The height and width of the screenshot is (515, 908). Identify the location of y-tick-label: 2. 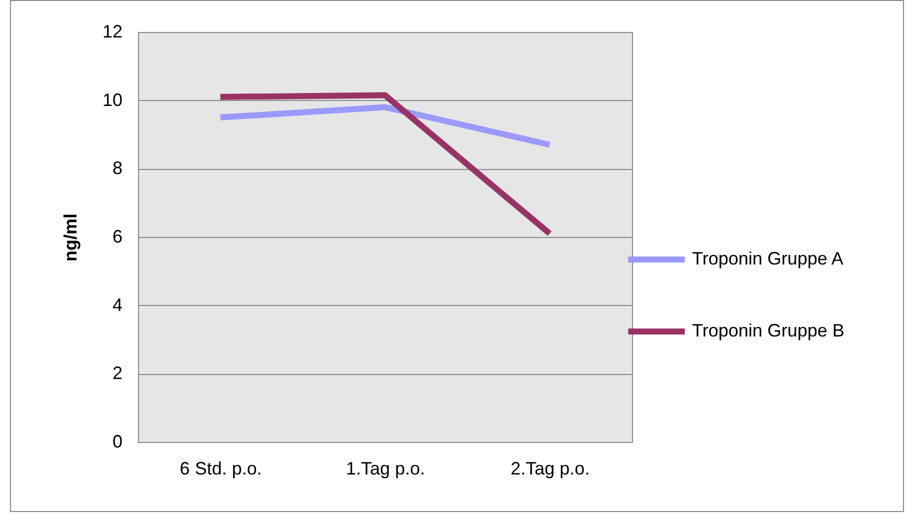
(117, 373).